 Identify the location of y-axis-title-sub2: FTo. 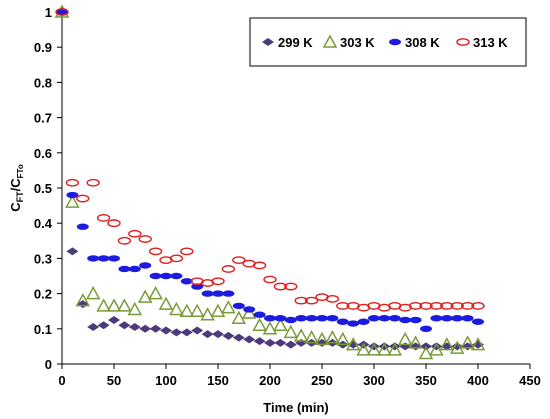
(20, 171).